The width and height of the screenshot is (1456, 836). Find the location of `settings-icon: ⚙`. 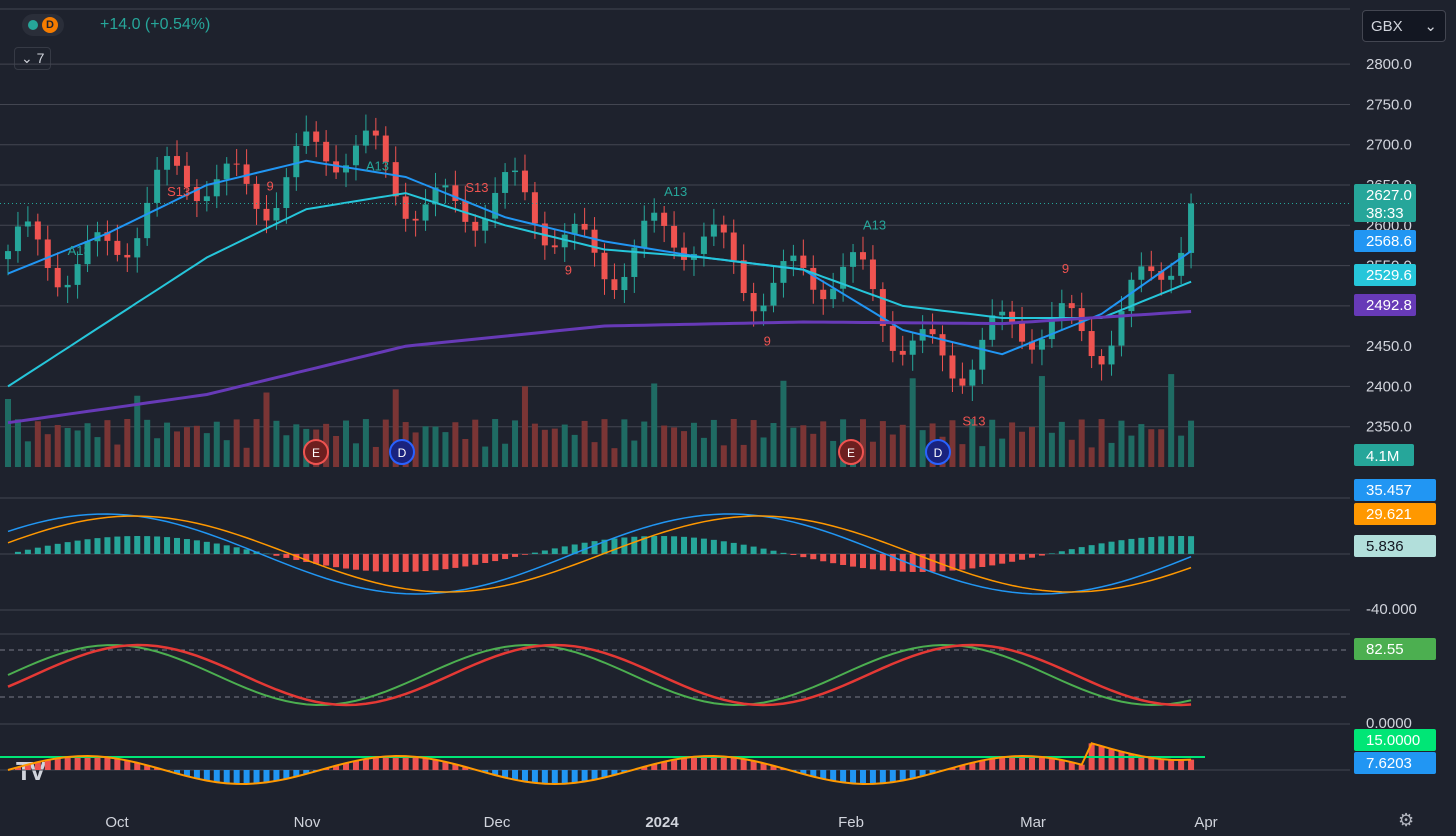

settings-icon: ⚙ is located at coordinates (1406, 820).